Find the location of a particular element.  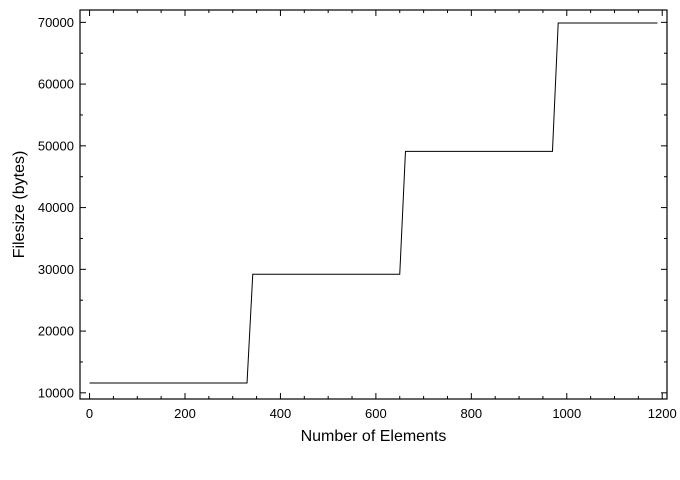

y-tick-label: 10000 is located at coordinates (56, 392).